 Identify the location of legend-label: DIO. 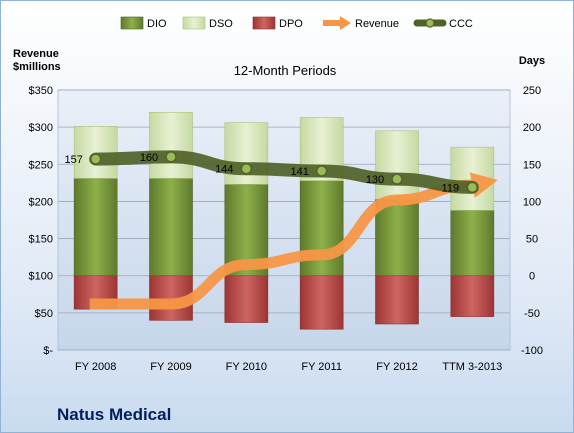
(157, 24).